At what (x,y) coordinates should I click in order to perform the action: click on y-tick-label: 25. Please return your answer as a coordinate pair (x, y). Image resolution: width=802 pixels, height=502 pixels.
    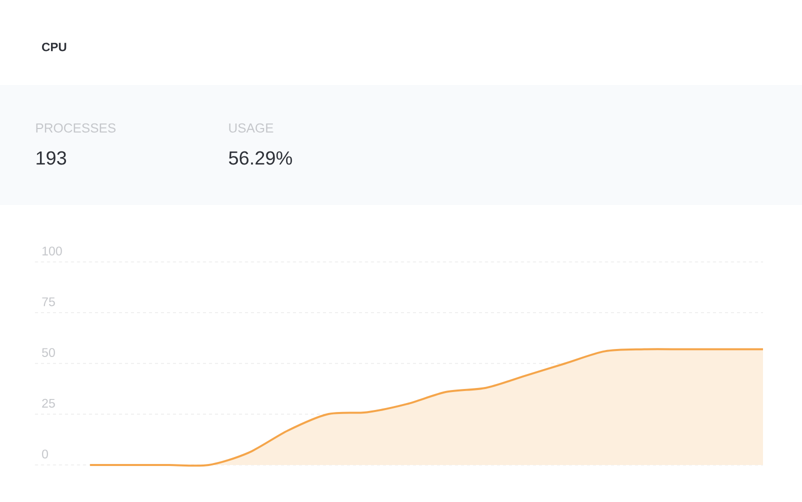
    Looking at the image, I should click on (48, 403).